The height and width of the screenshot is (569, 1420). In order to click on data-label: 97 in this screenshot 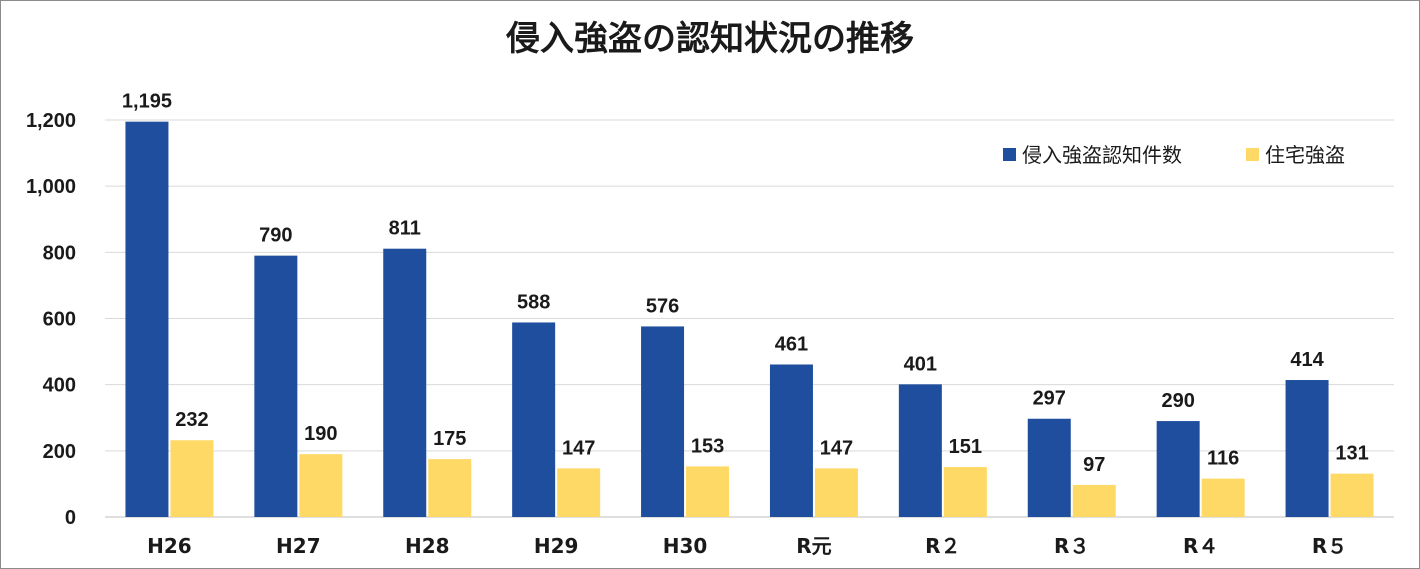, I will do `click(1094, 465)`.